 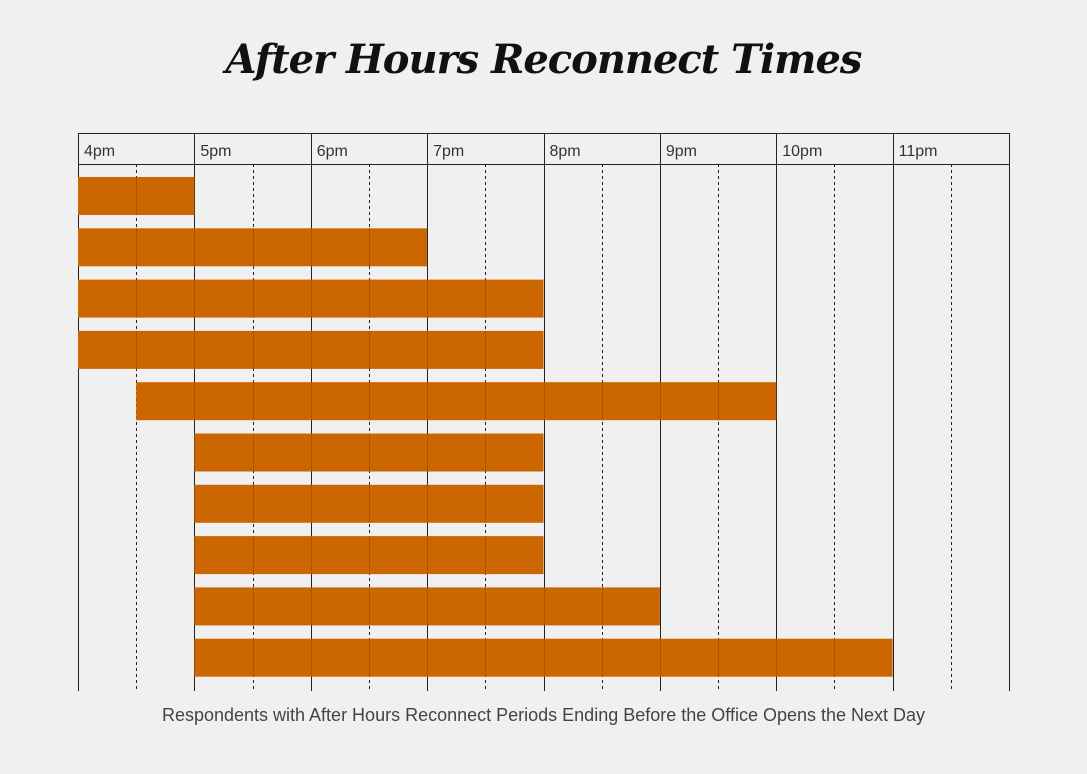 What do you see at coordinates (332, 151) in the screenshot?
I see `x-tick-label: 6pm` at bounding box center [332, 151].